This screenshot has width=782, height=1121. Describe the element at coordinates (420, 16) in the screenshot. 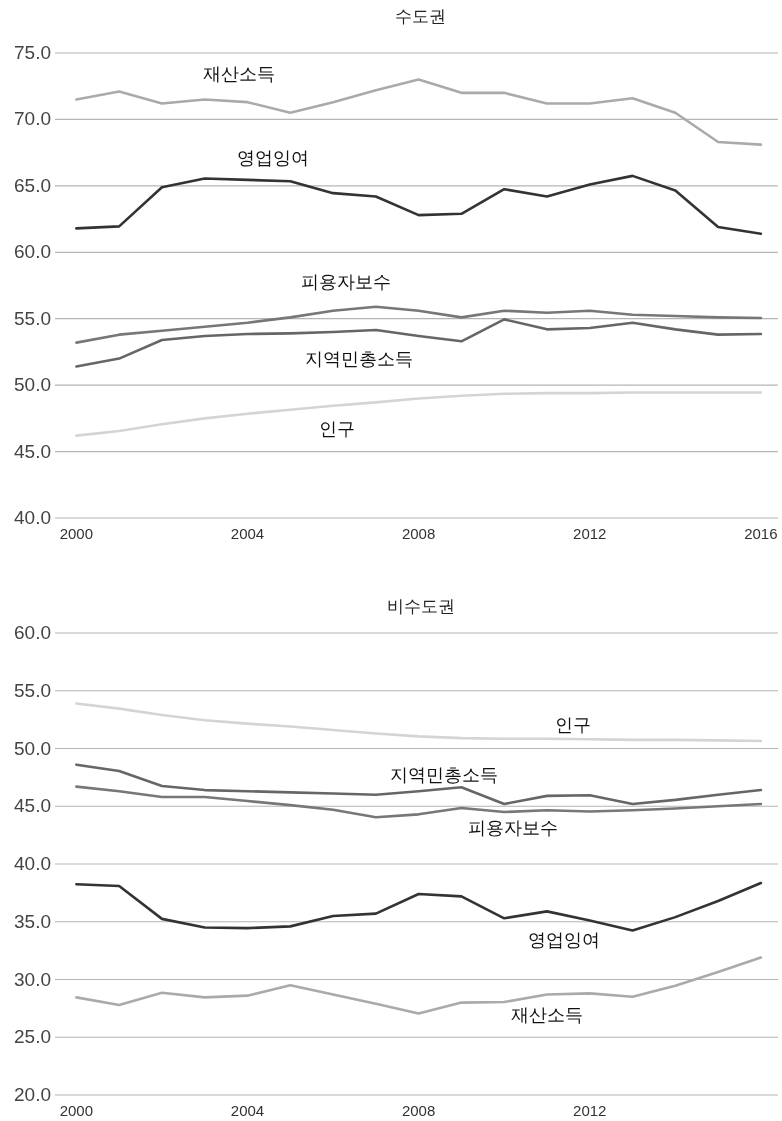

I see `chart-title: 수도권` at that location.